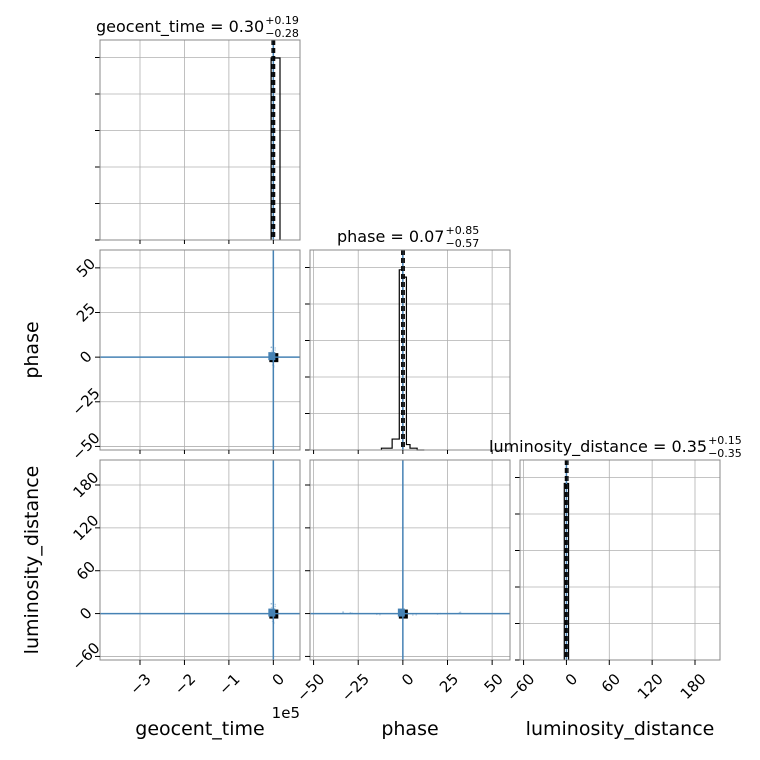  What do you see at coordinates (86, 485) in the screenshot?
I see `y-tick-label: 180` at bounding box center [86, 485].